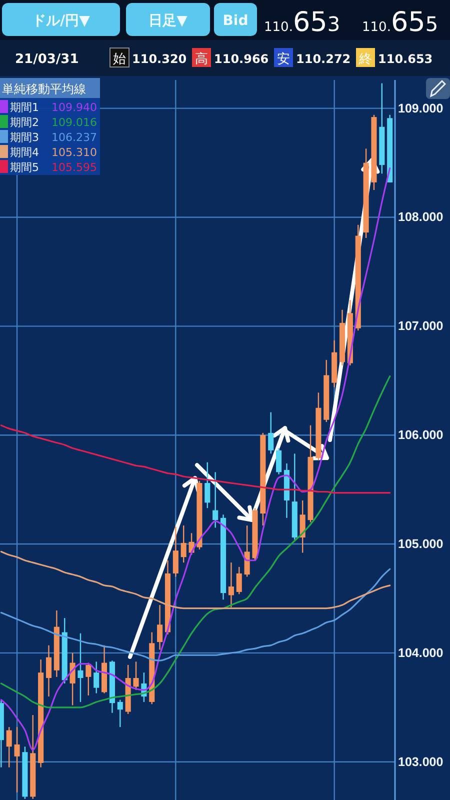 This screenshot has height=800, width=450. Describe the element at coordinates (61, 19) in the screenshot. I see `button: ドル/円▼` at that location.